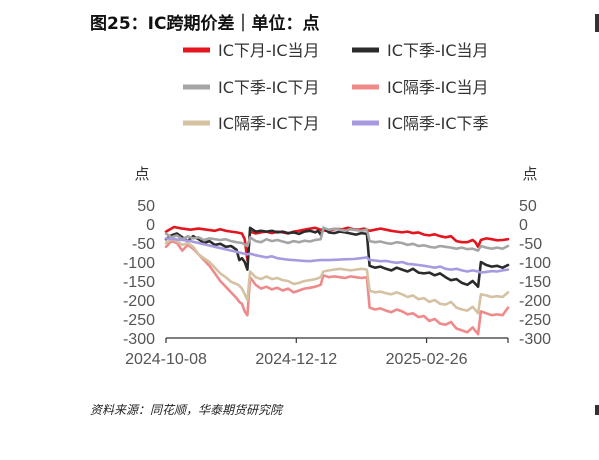  I want to click on legend-label: IC下季-IC当月, so click(438, 50).